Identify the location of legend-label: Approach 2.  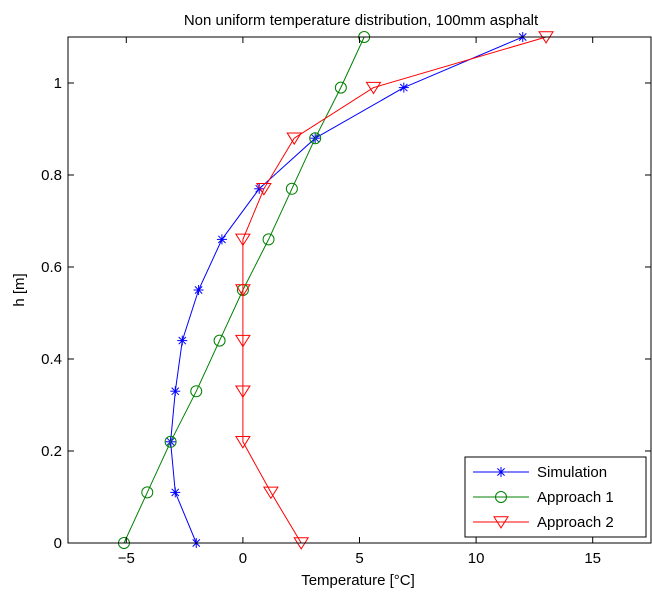
(575, 522).